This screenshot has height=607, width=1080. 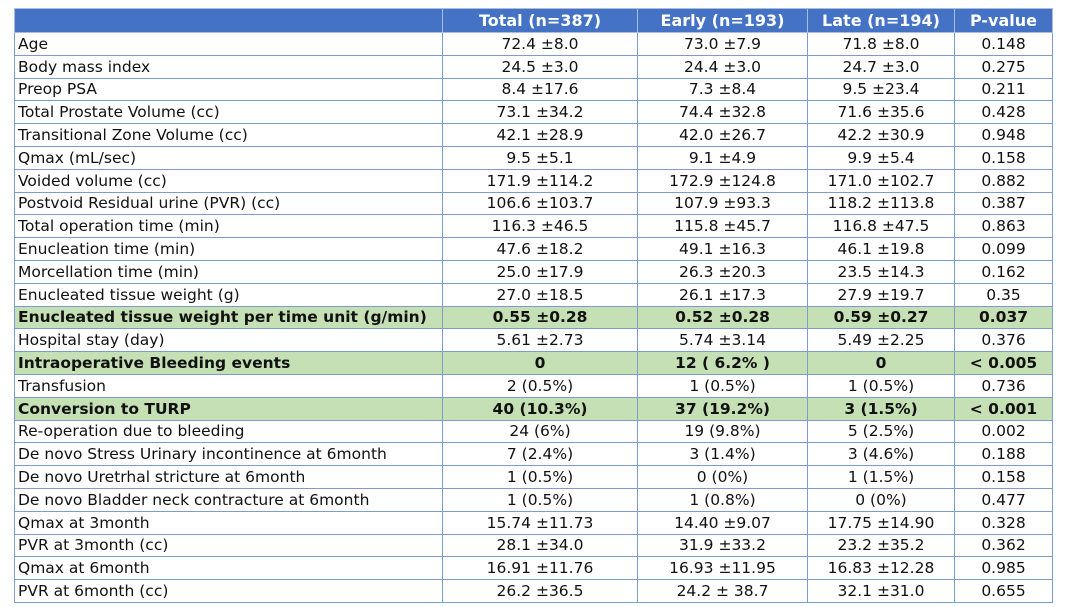 I want to click on cell-p-value: 0.736, so click(x=1003, y=385).